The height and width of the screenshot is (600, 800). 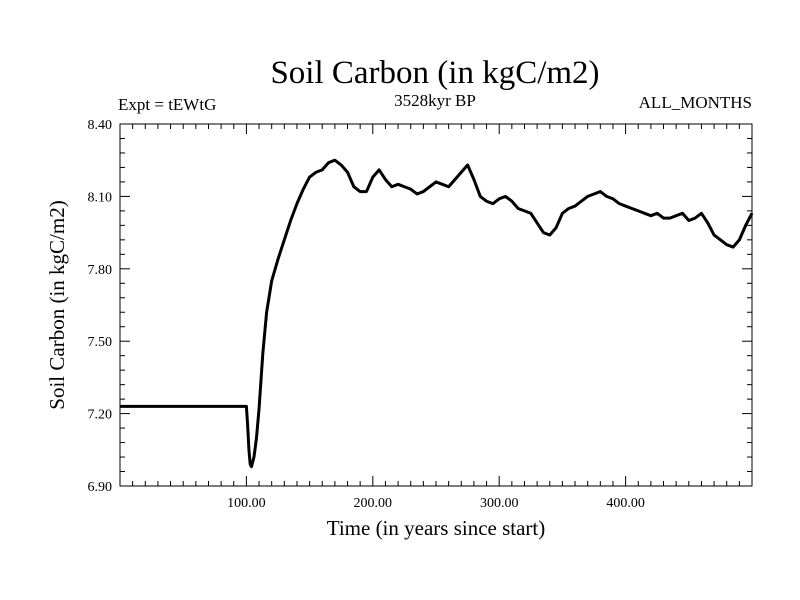 I want to click on y-axis-label: Soil Carbon (in kgC/m2), so click(x=57, y=304).